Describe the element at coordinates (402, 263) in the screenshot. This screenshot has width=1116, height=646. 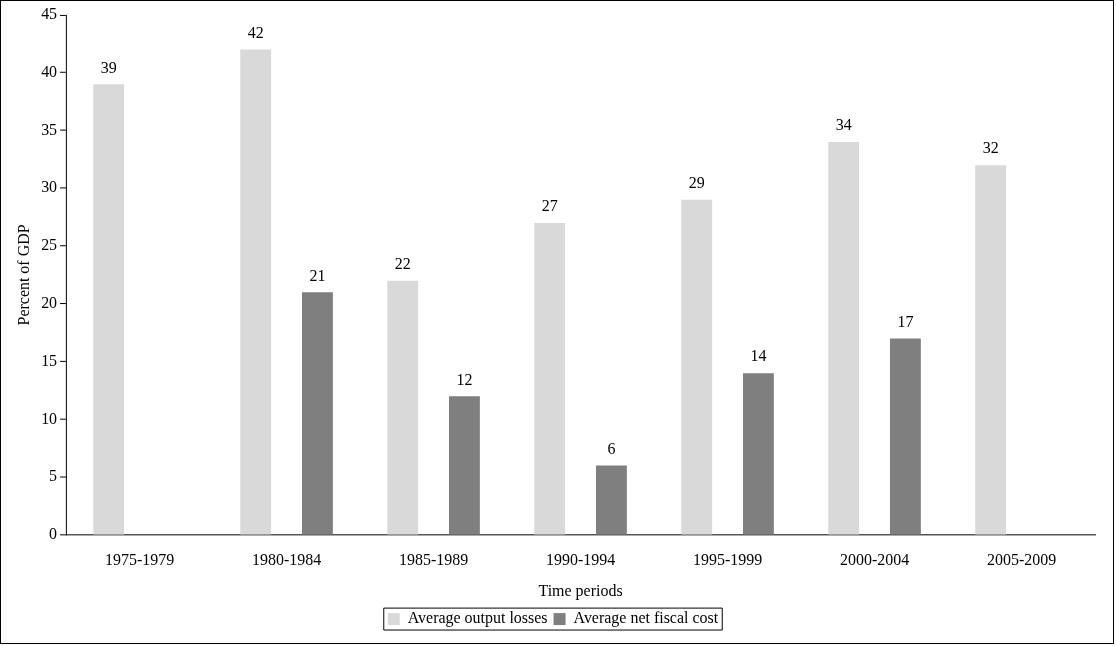
I see `data-label: 22` at that location.